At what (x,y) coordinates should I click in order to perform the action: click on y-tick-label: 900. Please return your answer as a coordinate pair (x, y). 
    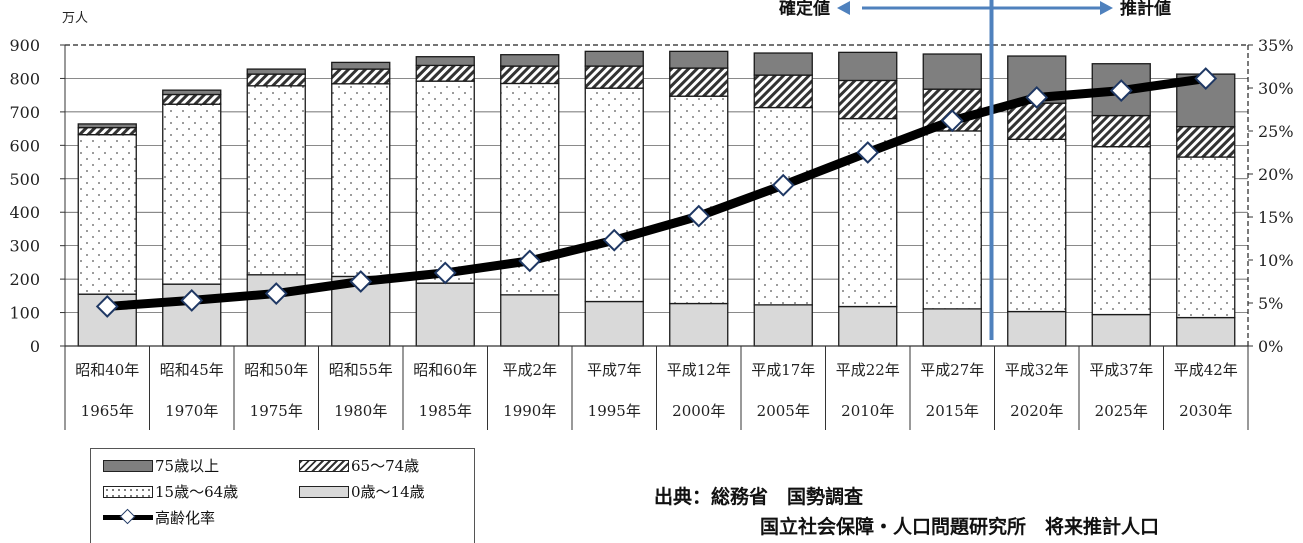
    Looking at the image, I should click on (24, 45).